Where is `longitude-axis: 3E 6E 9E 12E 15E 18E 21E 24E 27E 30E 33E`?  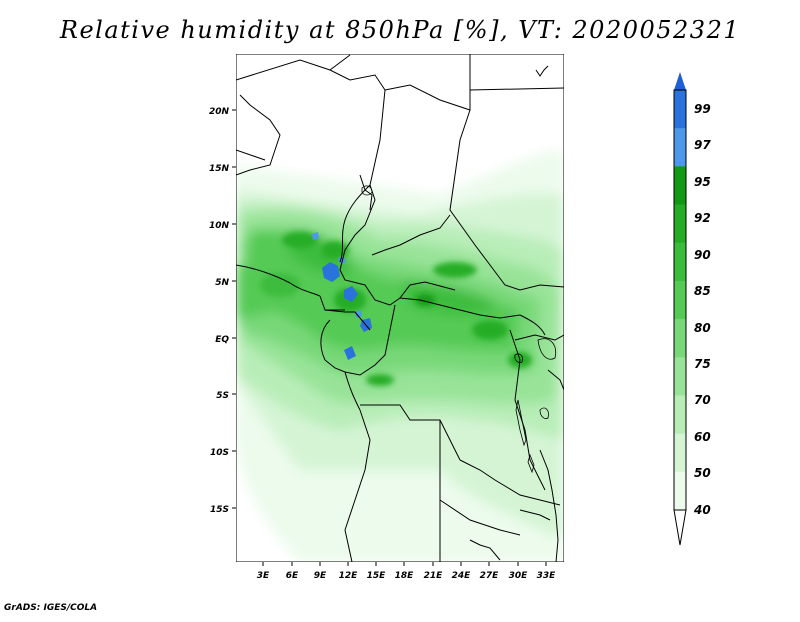
longitude-axis: 3E 6E 9E 12E 15E 18E 21E 24E 27E 30E 33E is located at coordinates (406, 571).